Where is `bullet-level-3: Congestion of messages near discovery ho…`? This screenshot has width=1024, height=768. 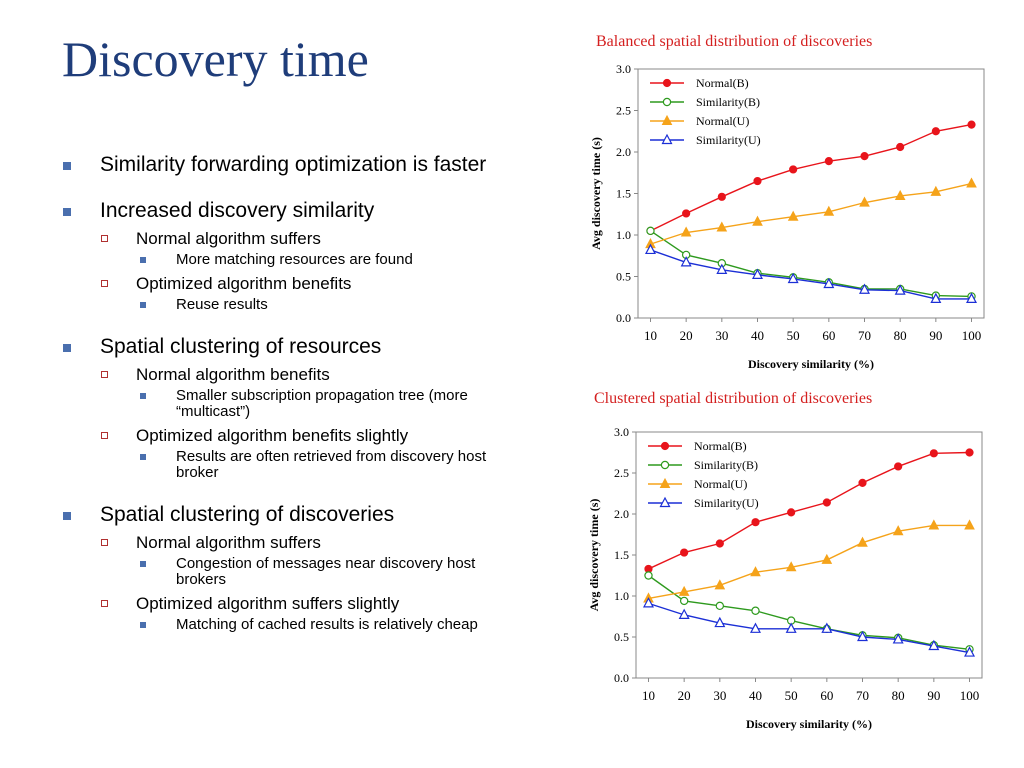 bullet-level-3: Congestion of messages near discovery ho… is located at coordinates (282, 572).